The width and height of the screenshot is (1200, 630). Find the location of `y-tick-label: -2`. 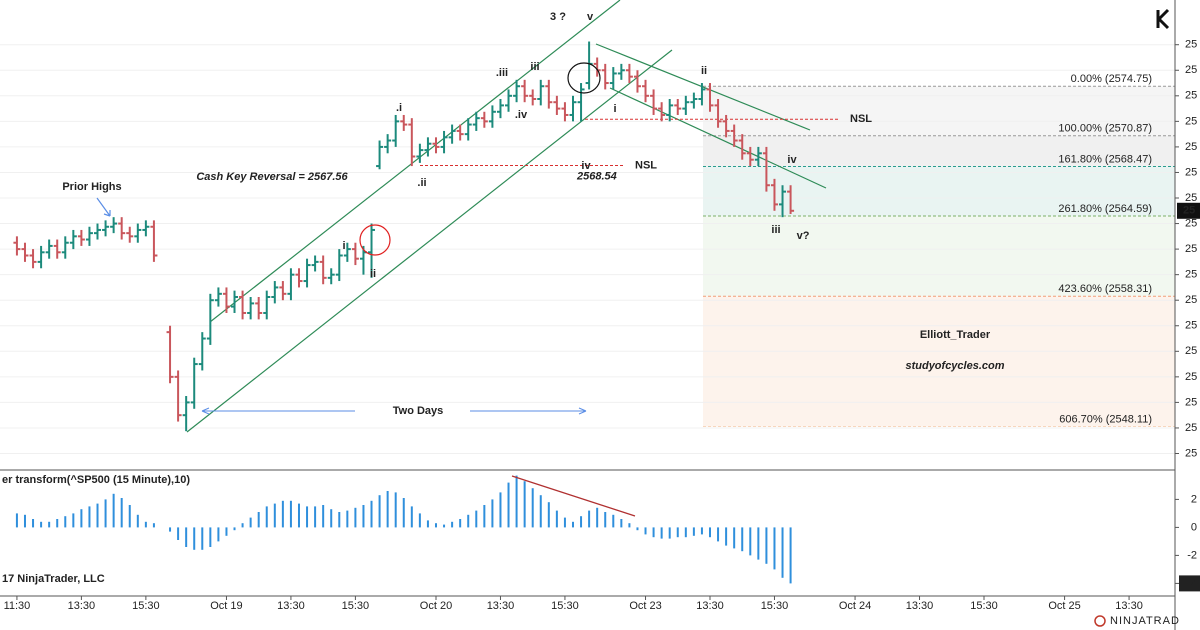

y-tick-label: -2 is located at coordinates (1192, 555).